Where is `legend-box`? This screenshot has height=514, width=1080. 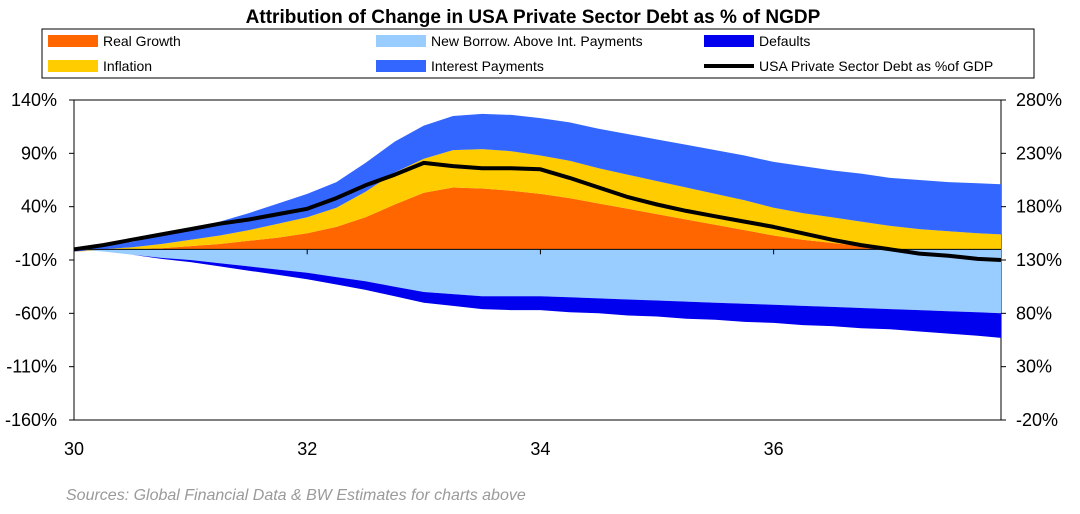
legend-box is located at coordinates (538, 53).